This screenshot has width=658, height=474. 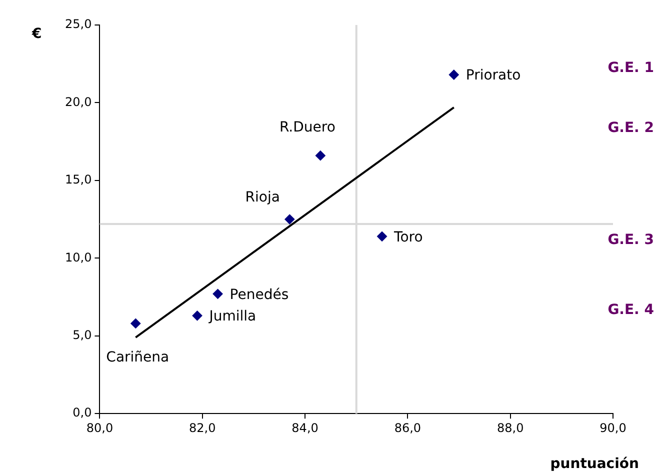 I want to click on x-tick-label: 86,0, so click(x=408, y=427).